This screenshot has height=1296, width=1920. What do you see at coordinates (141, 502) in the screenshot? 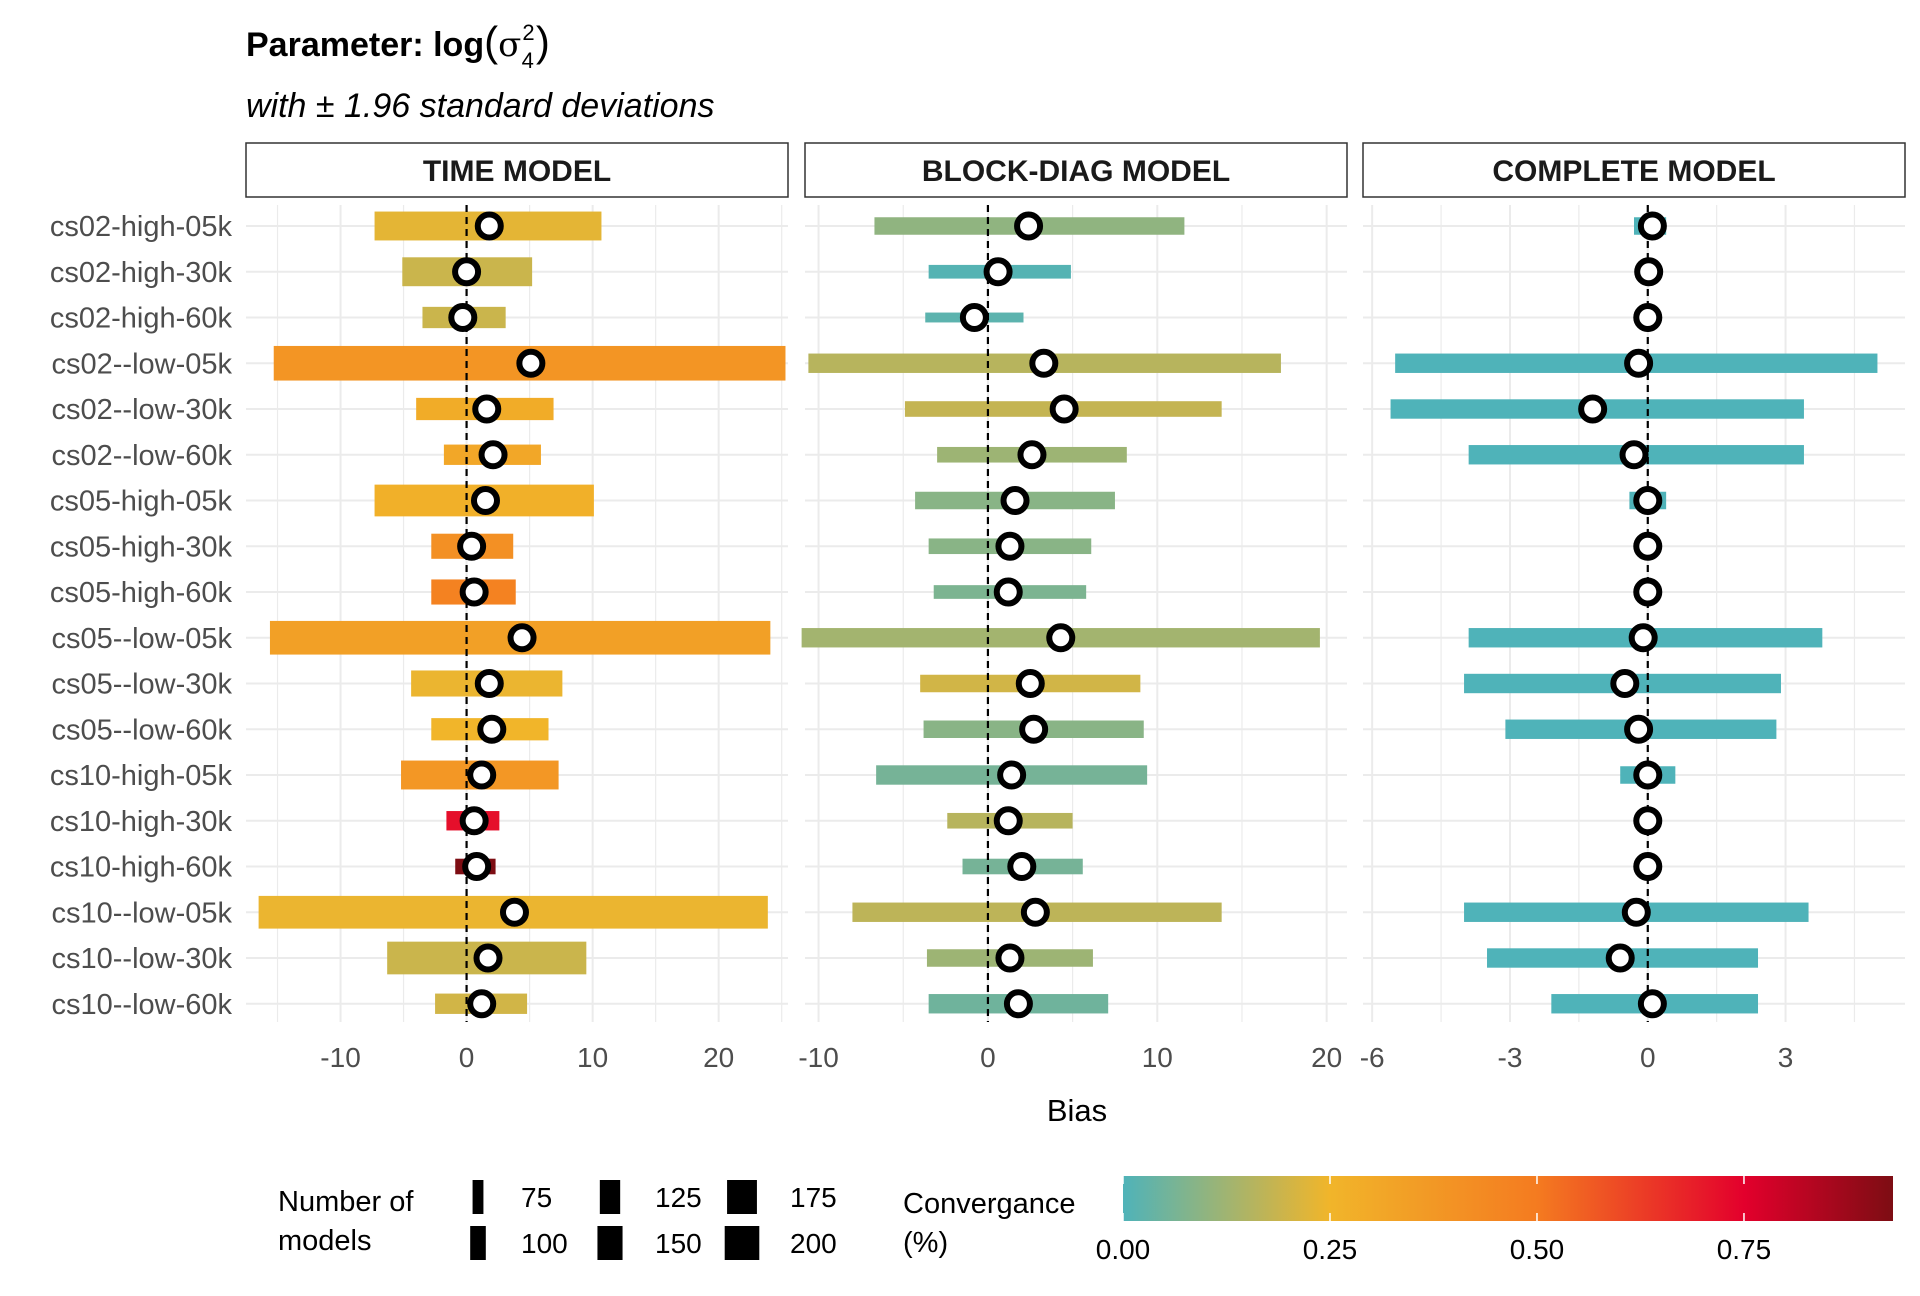
I see `y-tick-label: cs05-high-05k` at bounding box center [141, 502].